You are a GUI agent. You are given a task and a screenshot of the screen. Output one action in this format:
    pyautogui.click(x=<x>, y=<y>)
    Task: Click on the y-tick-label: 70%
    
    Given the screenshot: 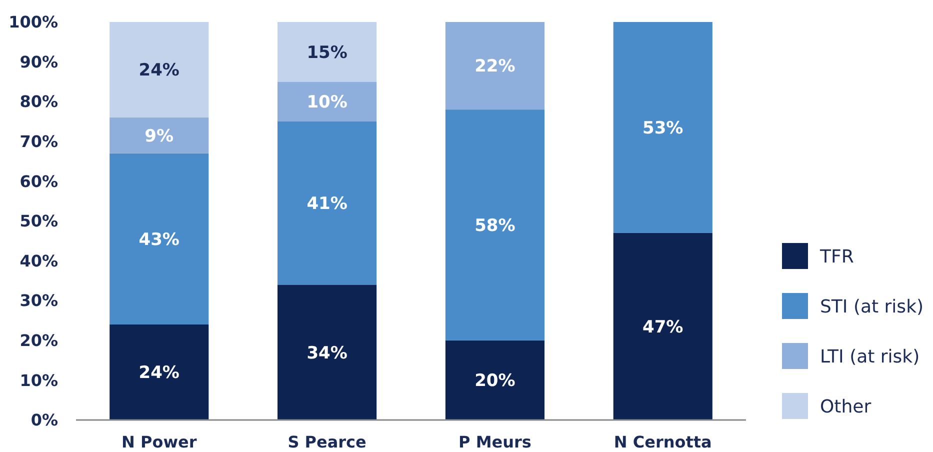 What is the action you would take?
    pyautogui.click(x=39, y=141)
    